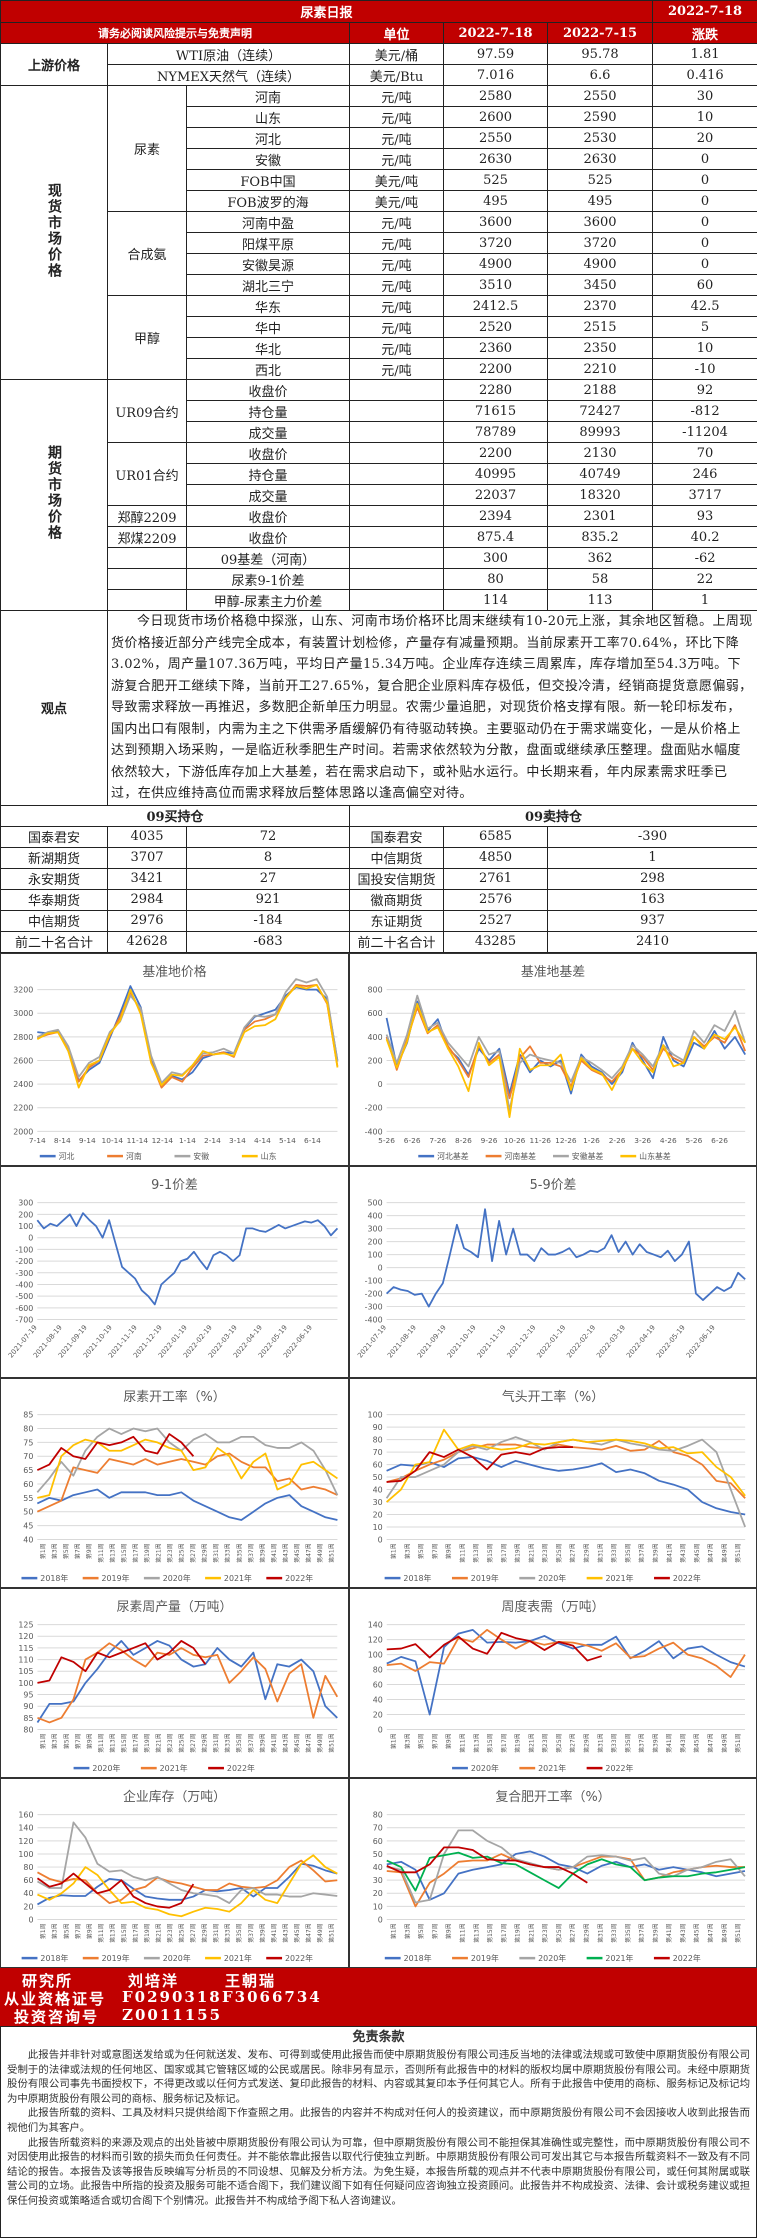 This screenshot has width=757, height=2238. I want to click on series-line-河北基差, so click(566, 1047).